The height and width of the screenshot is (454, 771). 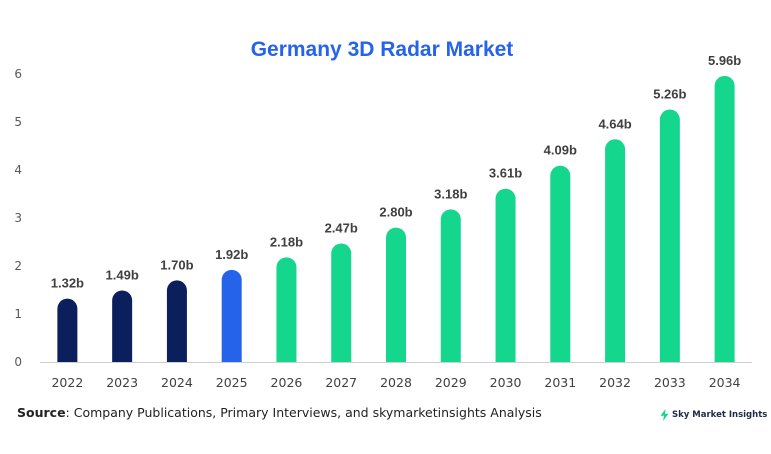 I want to click on bar-2023, so click(x=122, y=326).